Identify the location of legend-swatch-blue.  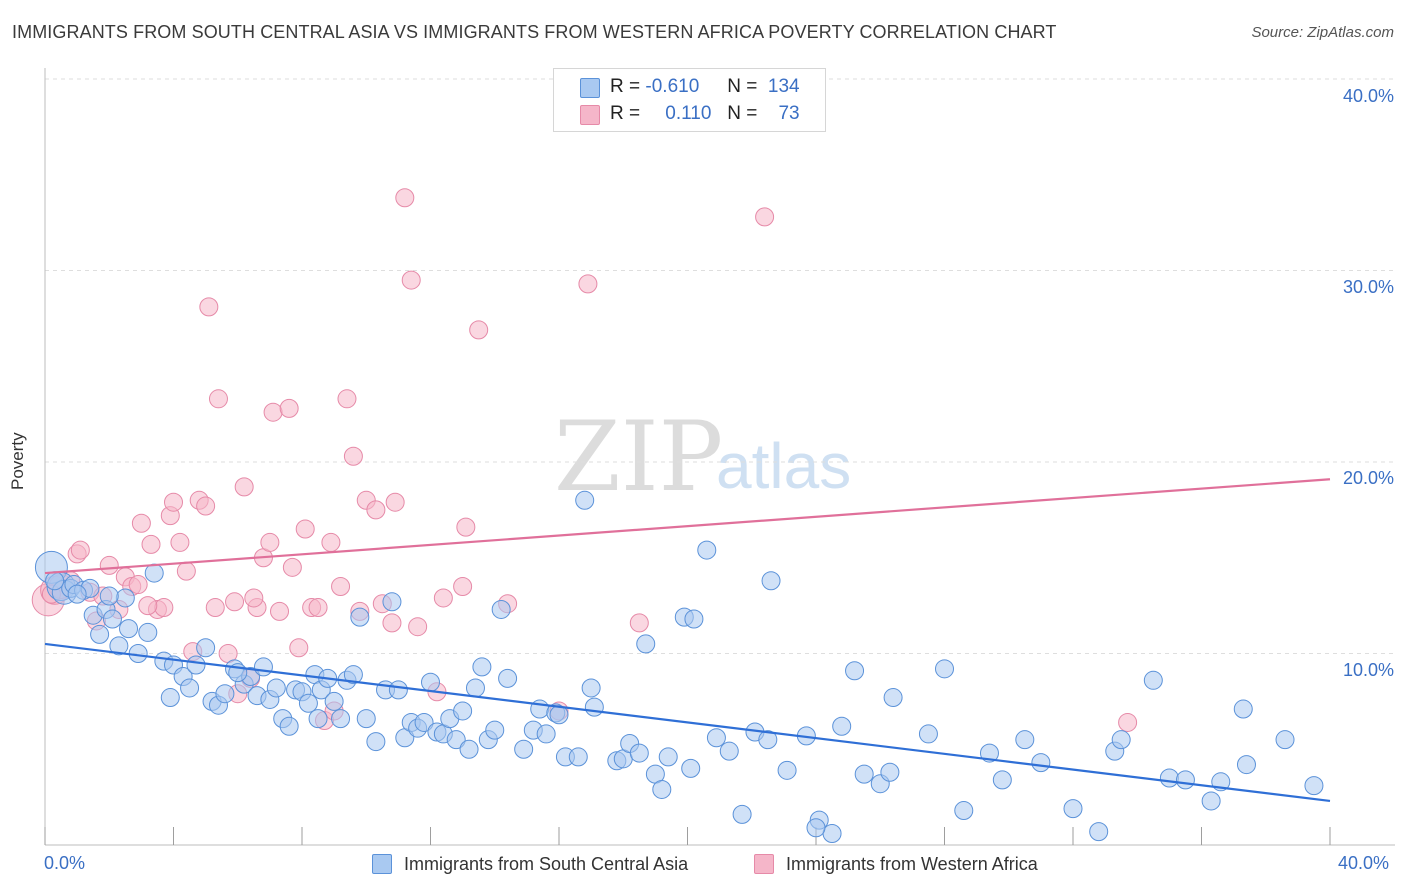
(590, 88).